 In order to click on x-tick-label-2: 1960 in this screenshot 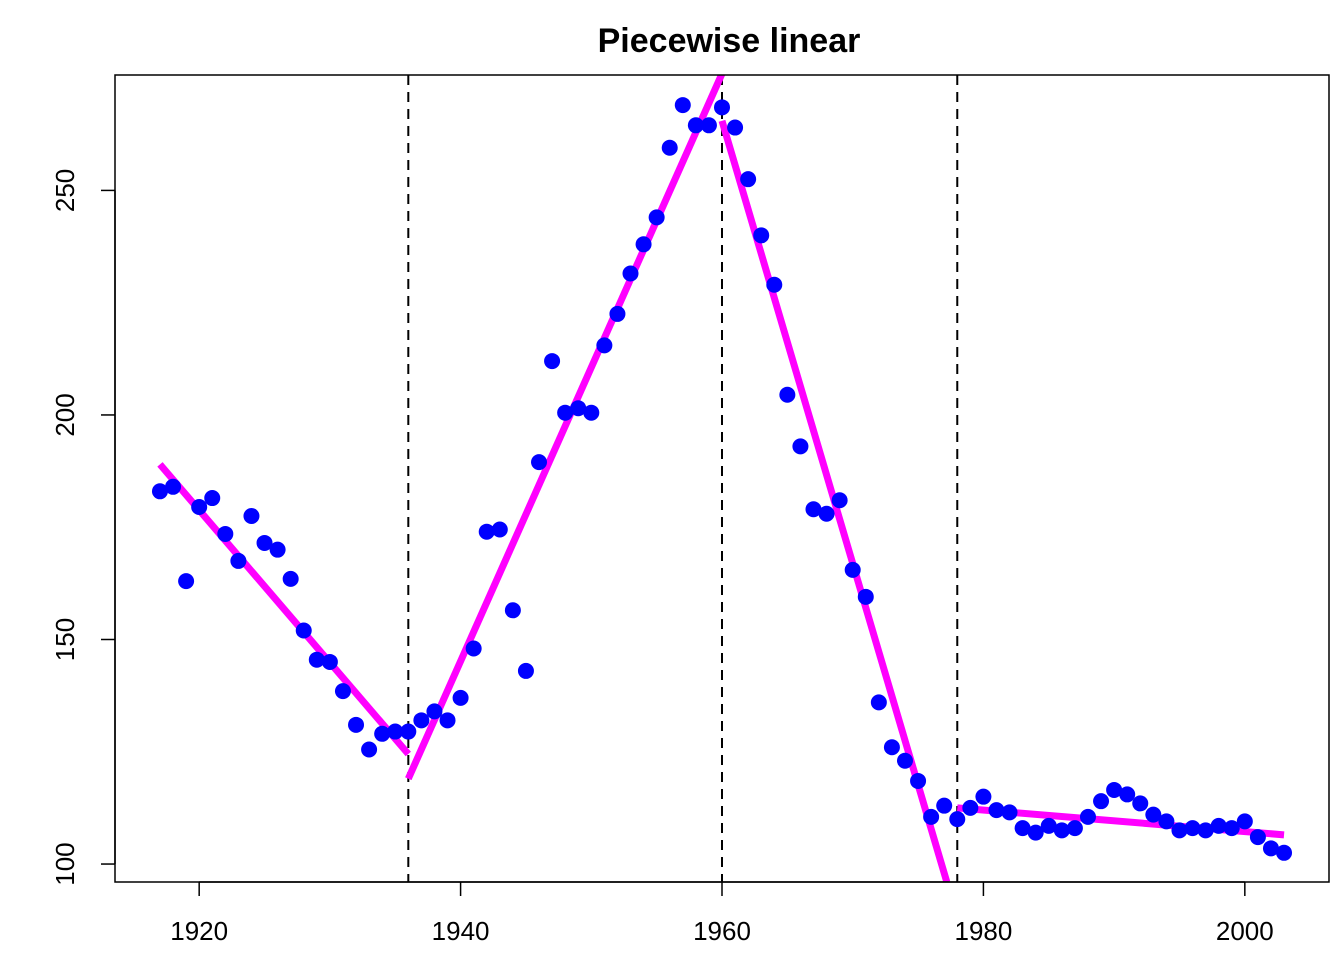, I will do `click(722, 931)`.